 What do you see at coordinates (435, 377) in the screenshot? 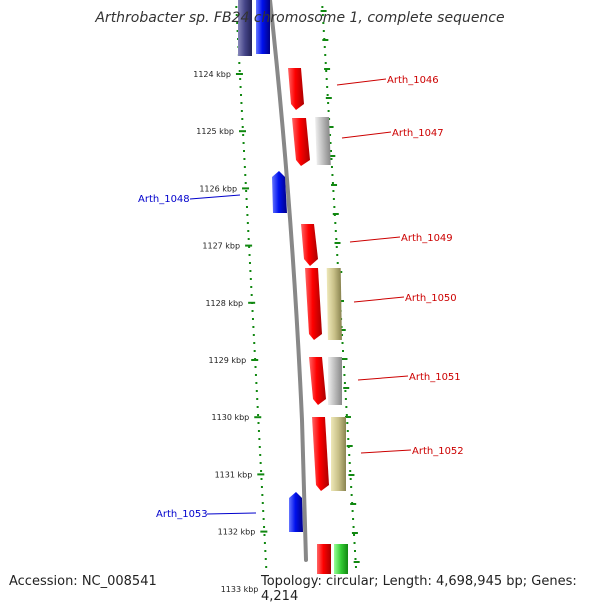
I see `gene-label-arth-1051: Arth_1051` at bounding box center [435, 377].